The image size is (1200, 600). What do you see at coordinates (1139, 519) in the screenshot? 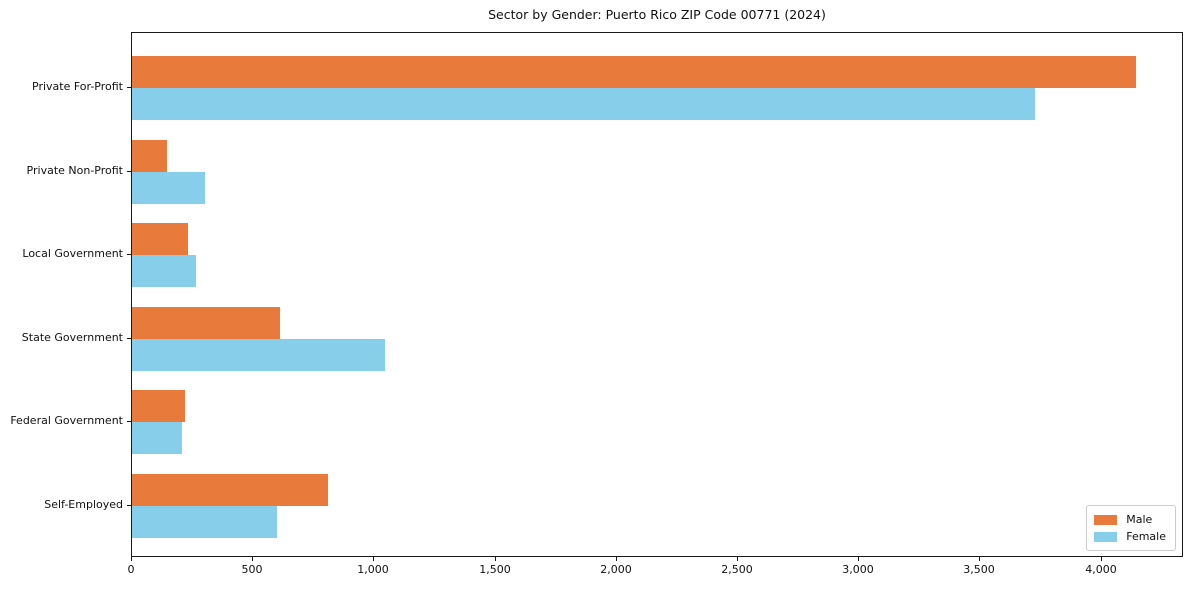
I see `legend-label-male: Male` at bounding box center [1139, 519].